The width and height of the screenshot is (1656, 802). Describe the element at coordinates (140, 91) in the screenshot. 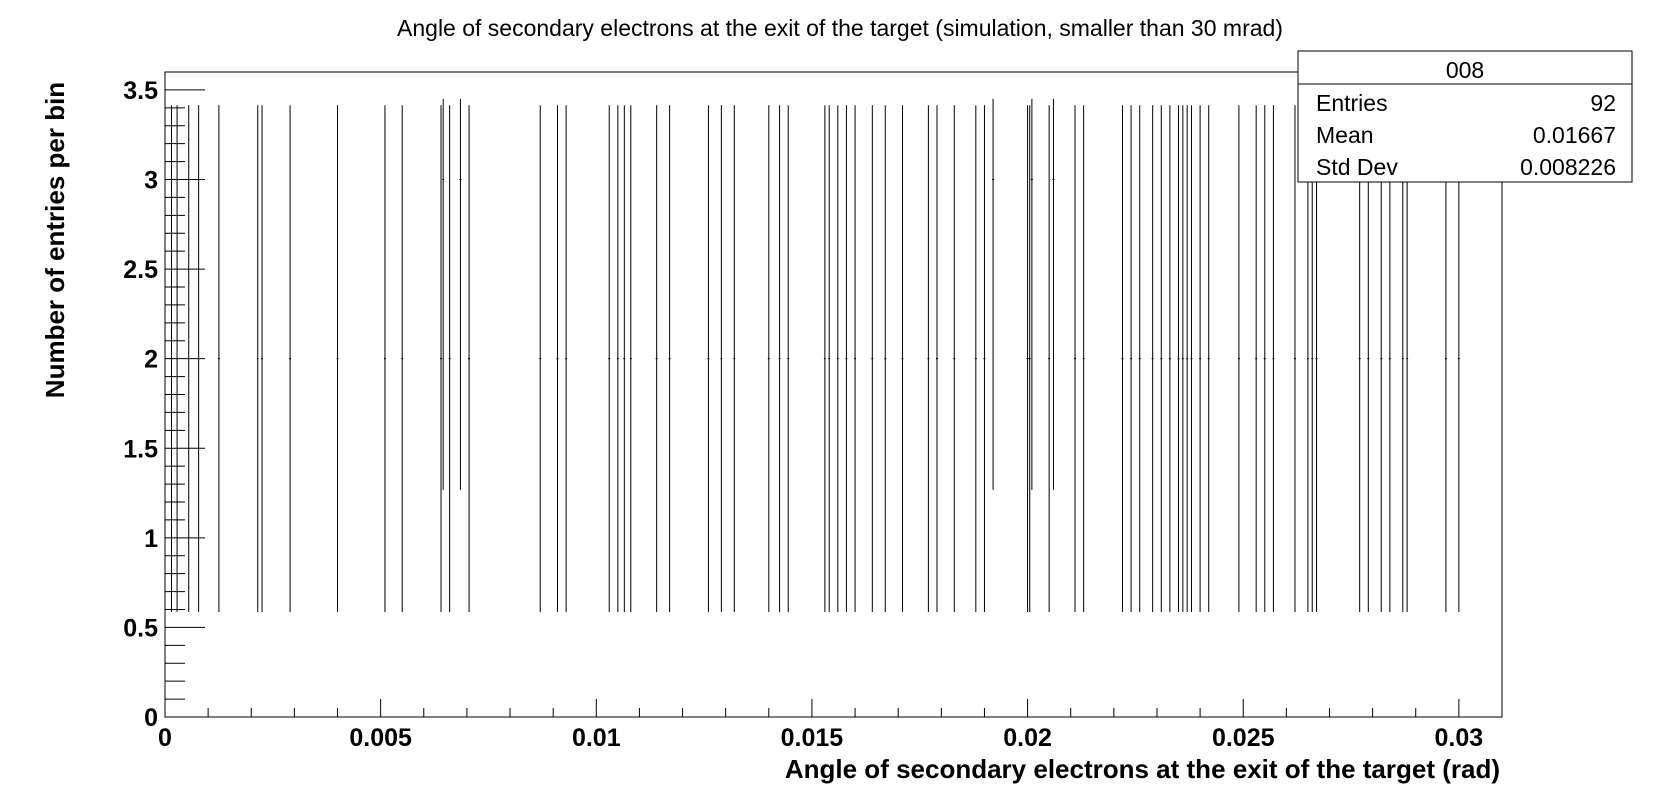

I see `y-tick-label: 3.5` at that location.